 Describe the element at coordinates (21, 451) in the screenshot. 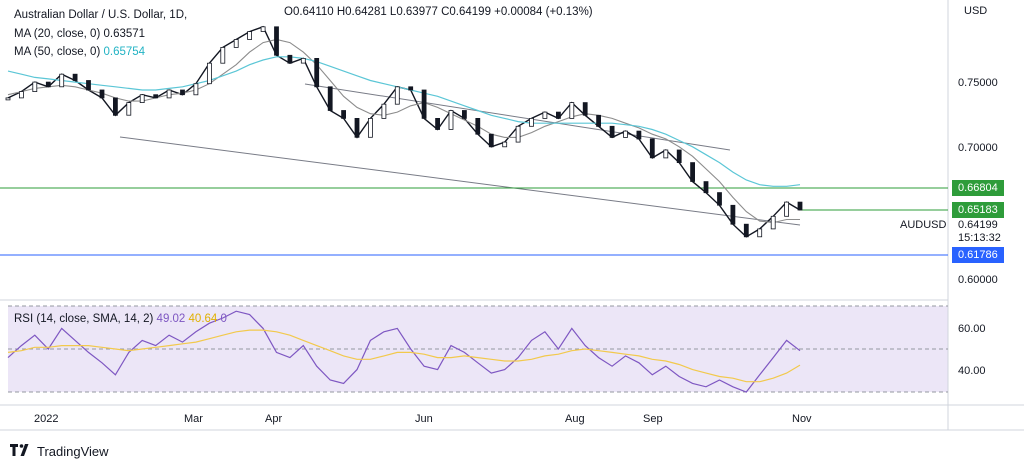

I see `tradingview-logo-icon` at that location.